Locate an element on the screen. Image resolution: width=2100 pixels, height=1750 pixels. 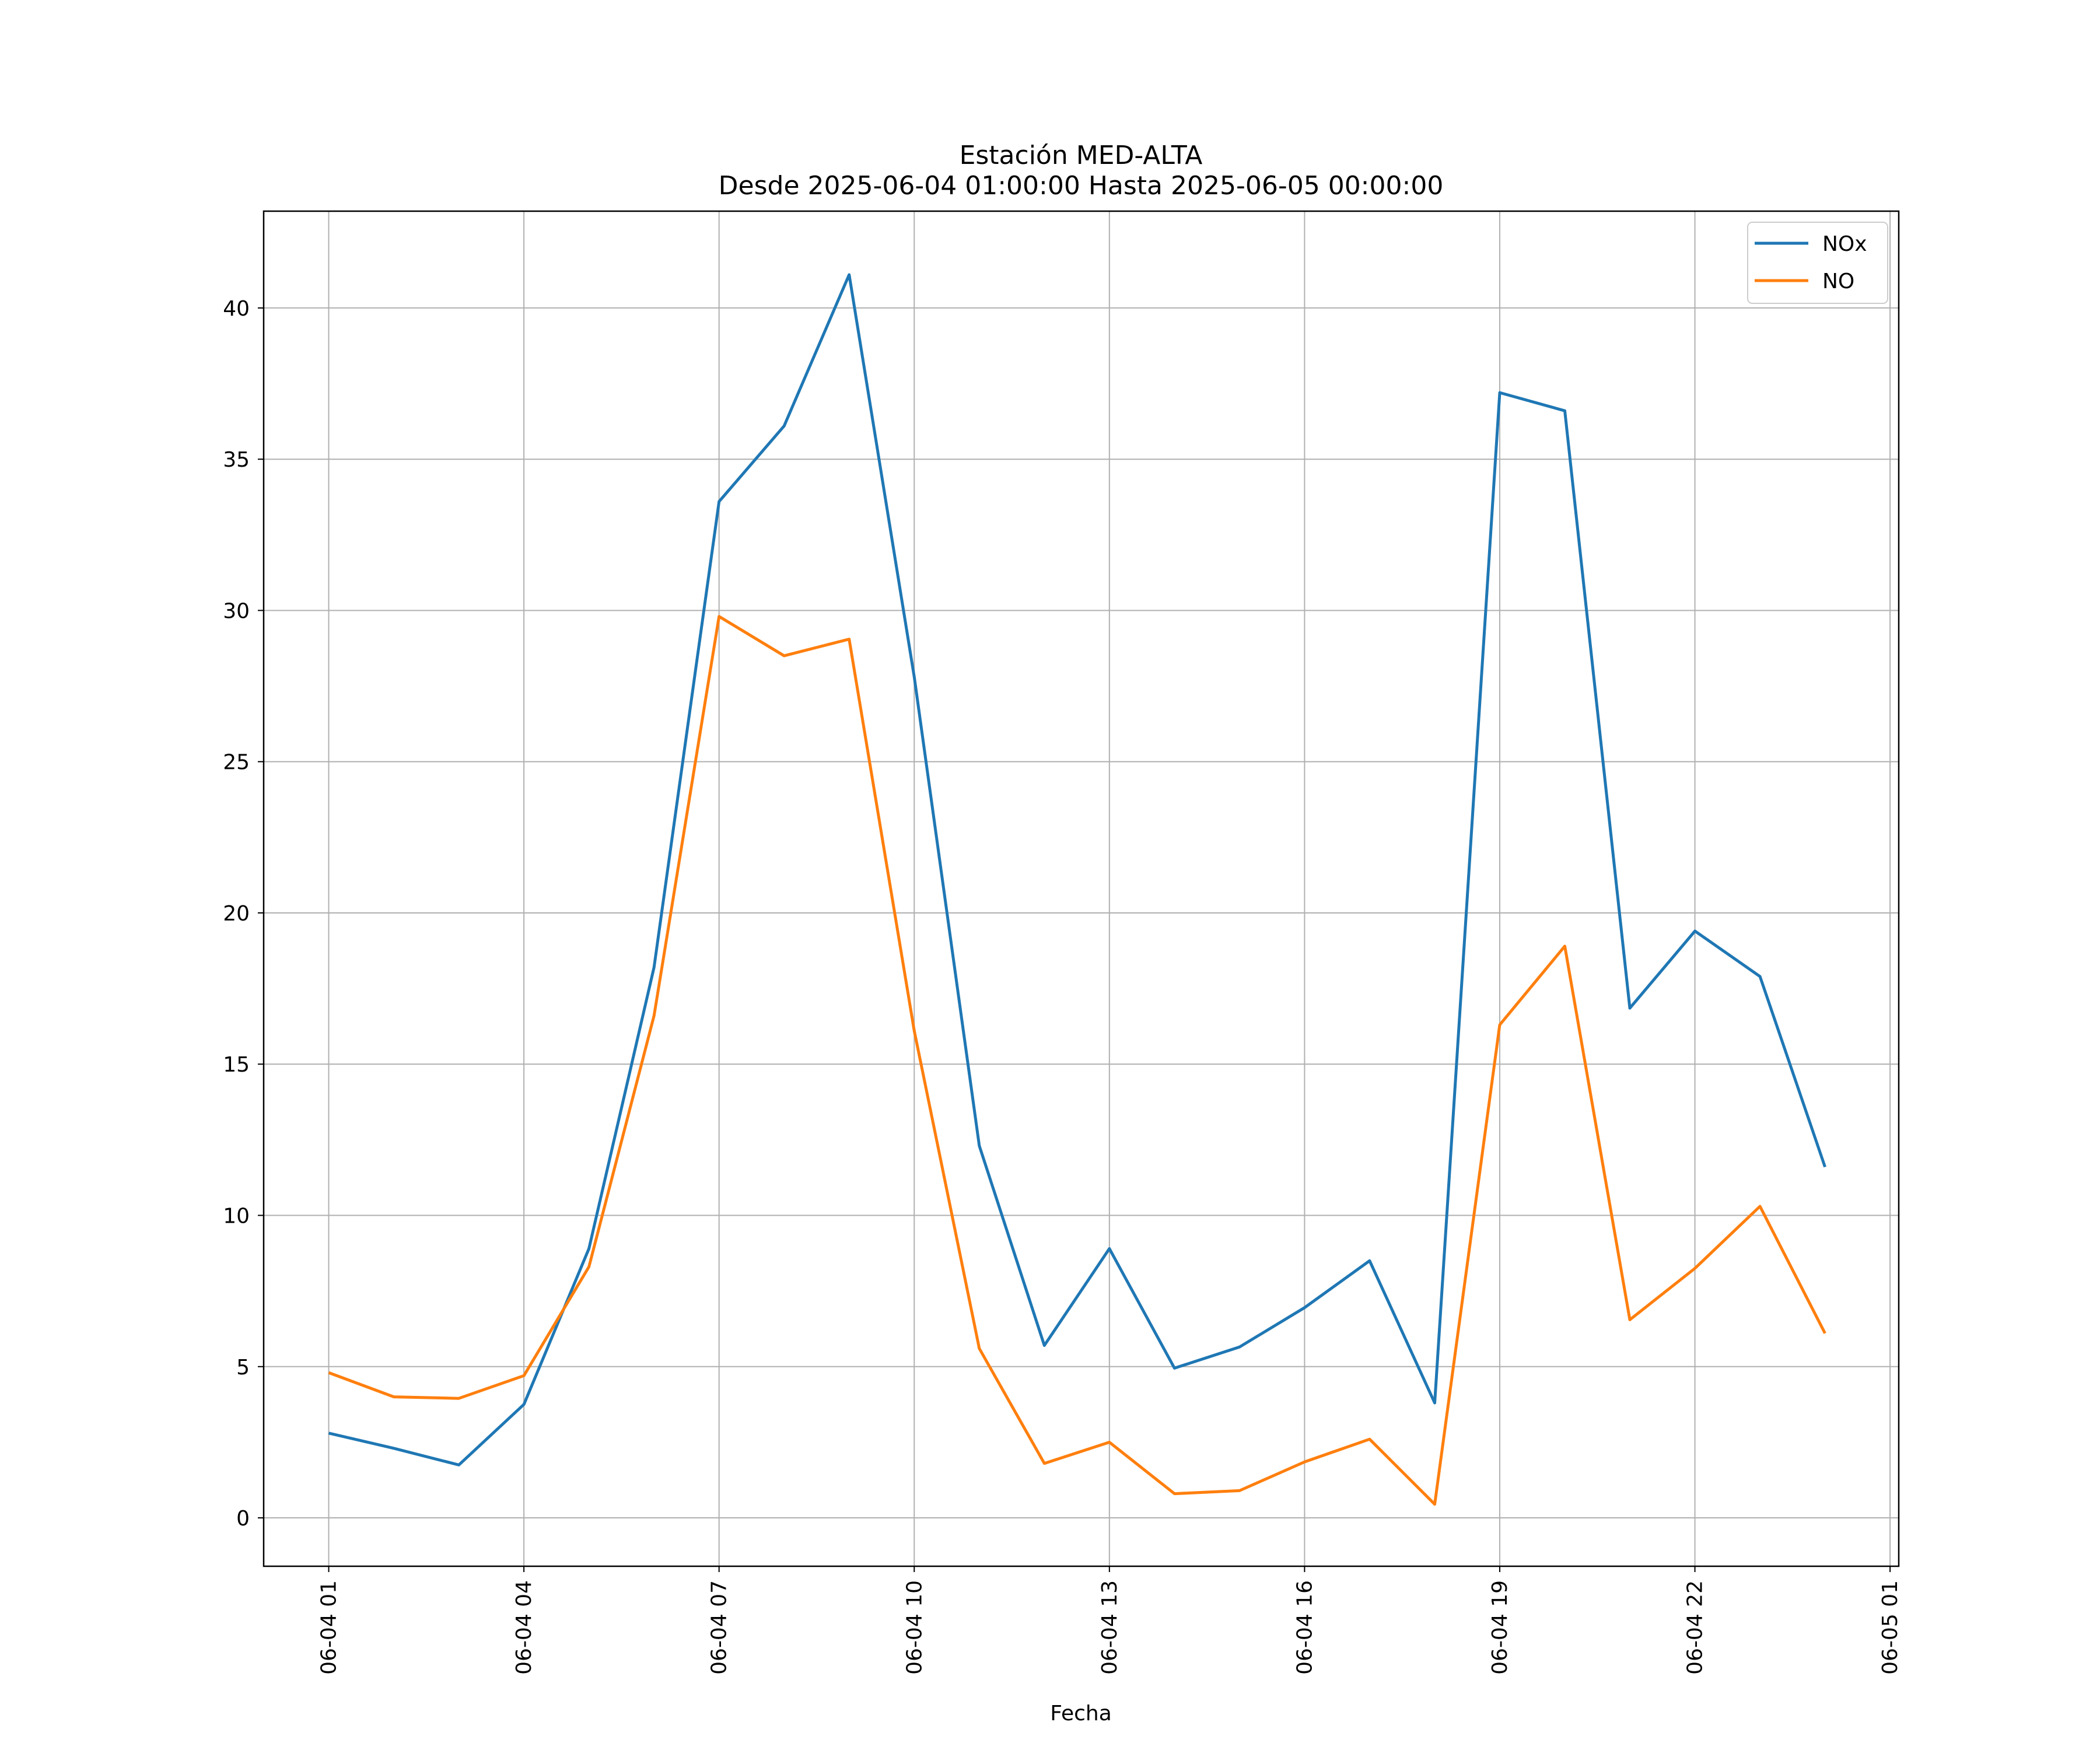
x-tick-label: 06-04 22 is located at coordinates (1695, 1627).